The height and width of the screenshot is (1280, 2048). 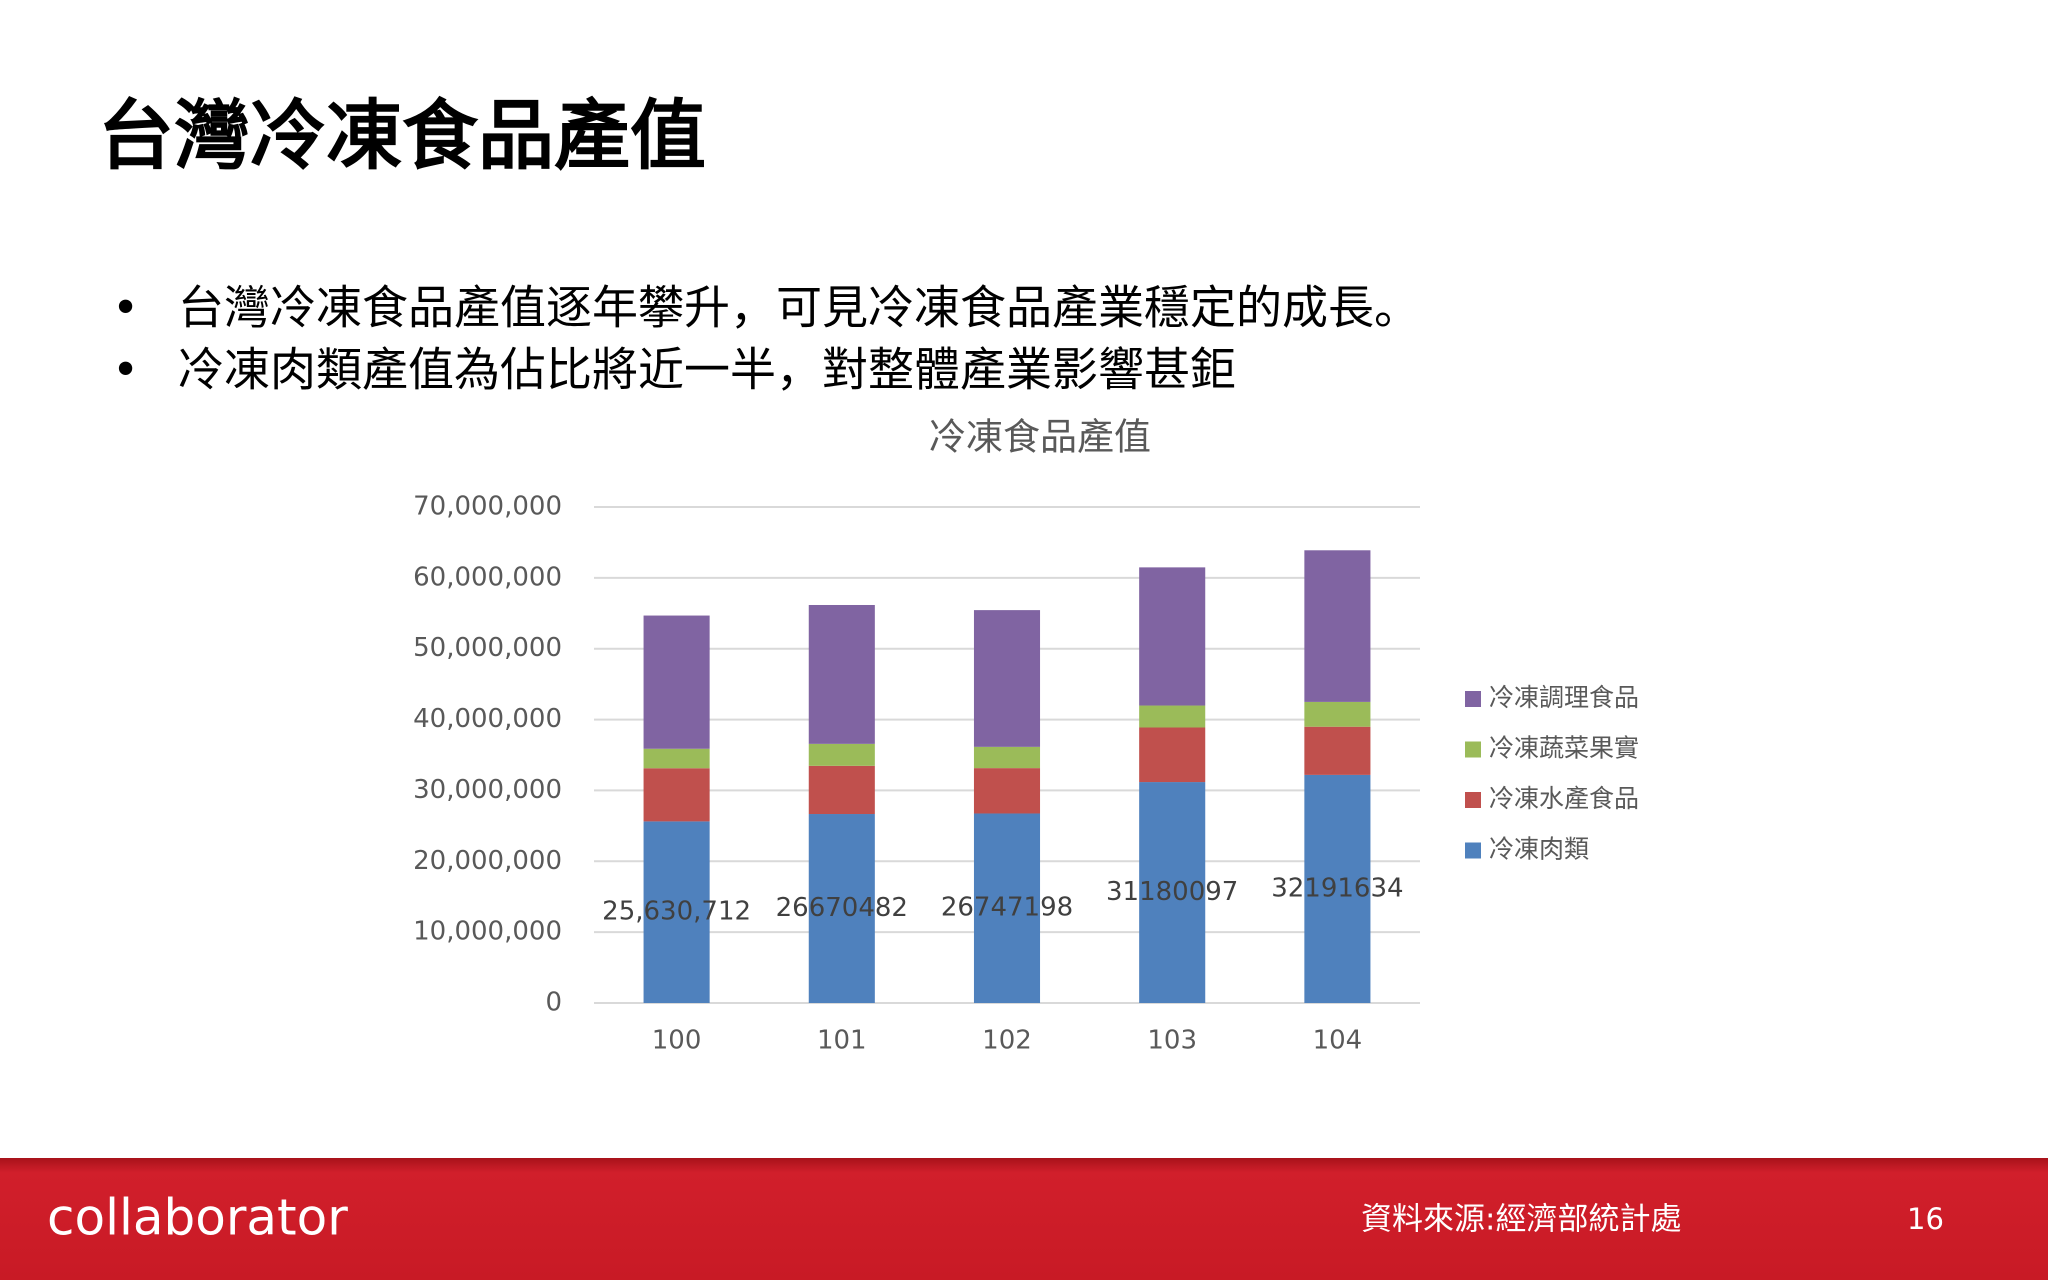 What do you see at coordinates (1040, 437) in the screenshot?
I see `chart-title: 冷凍食品產值` at bounding box center [1040, 437].